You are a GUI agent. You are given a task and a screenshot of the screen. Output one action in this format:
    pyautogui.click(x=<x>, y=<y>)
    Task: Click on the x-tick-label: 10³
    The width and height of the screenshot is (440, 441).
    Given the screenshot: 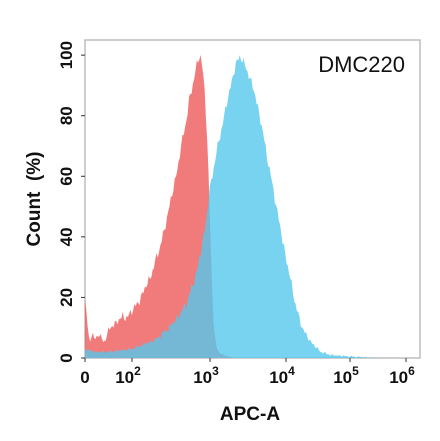 What is the action you would take?
    pyautogui.click(x=206, y=375)
    